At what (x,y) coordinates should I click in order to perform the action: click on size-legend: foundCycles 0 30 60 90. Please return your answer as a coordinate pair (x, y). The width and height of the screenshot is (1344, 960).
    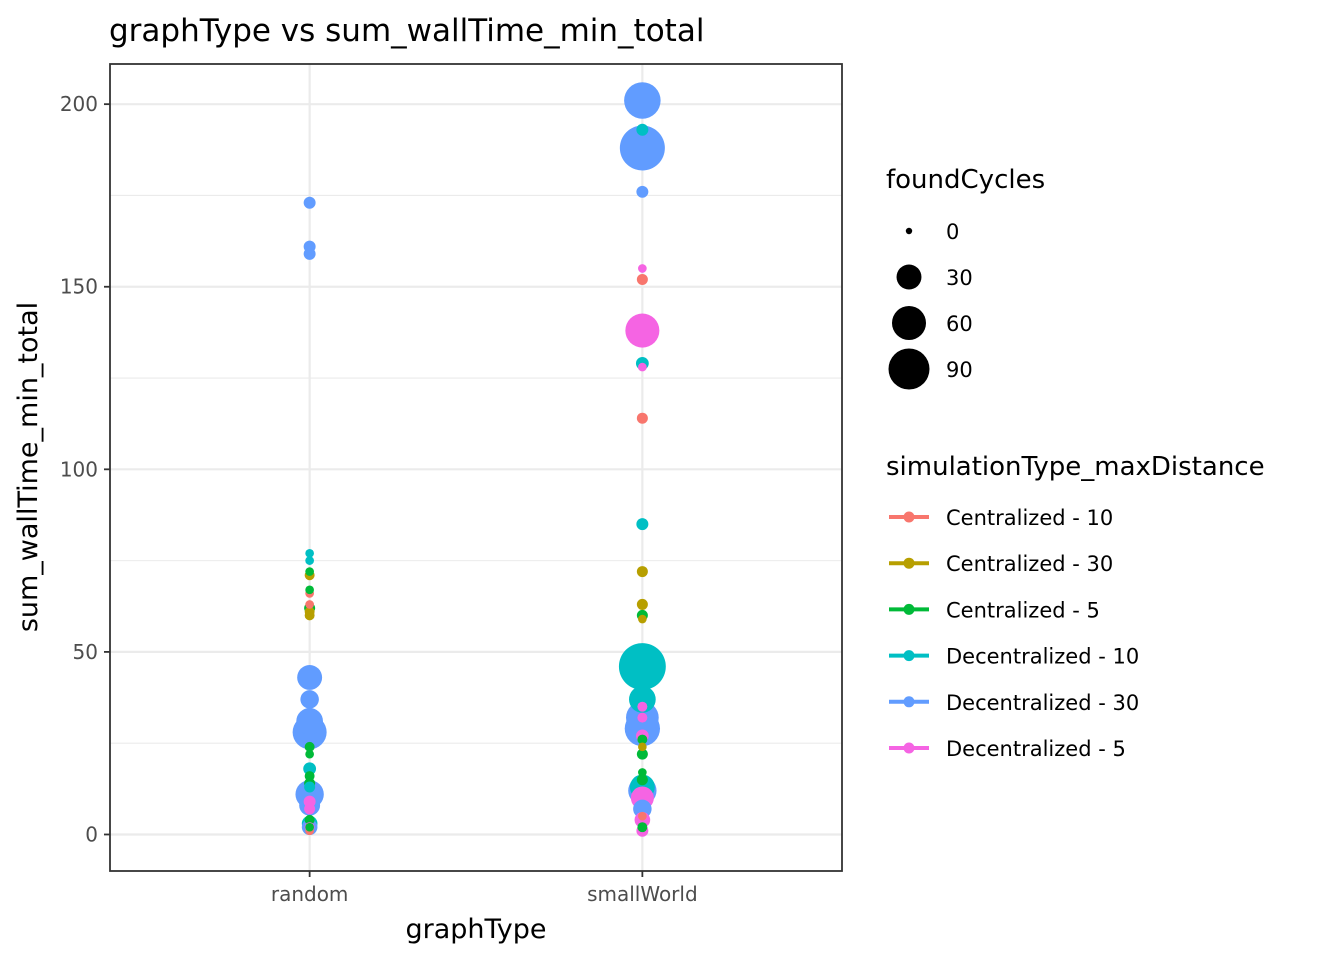
    Looking at the image, I should click on (965, 277).